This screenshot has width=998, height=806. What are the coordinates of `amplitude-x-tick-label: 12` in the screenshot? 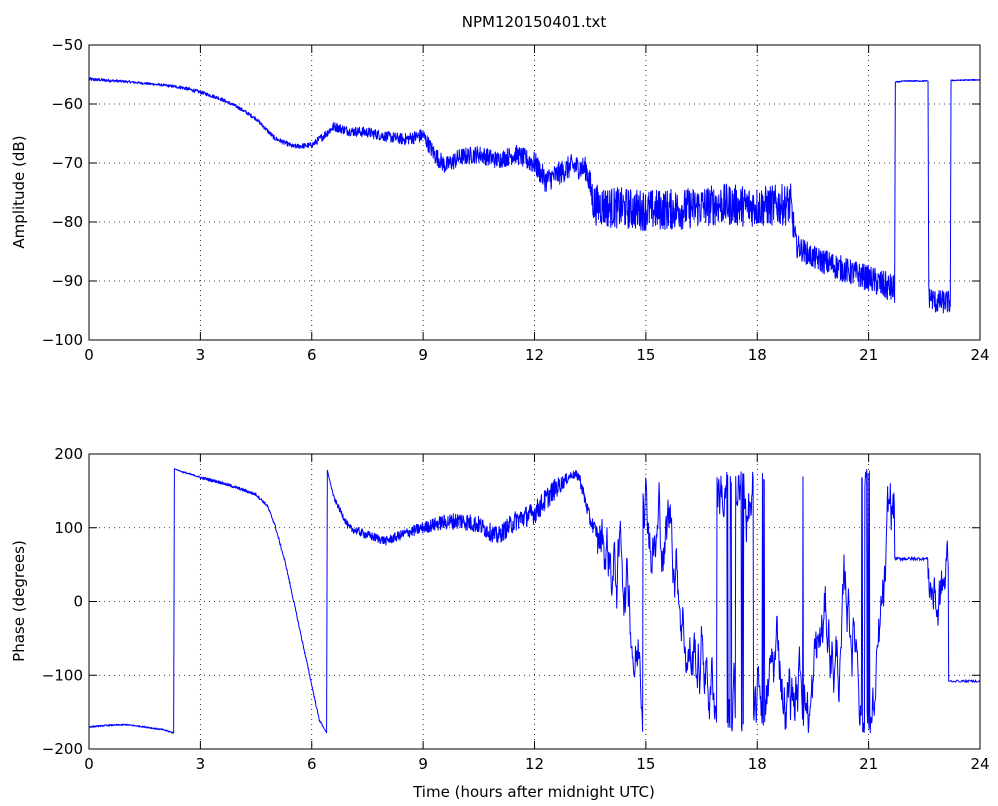 It's located at (534, 355).